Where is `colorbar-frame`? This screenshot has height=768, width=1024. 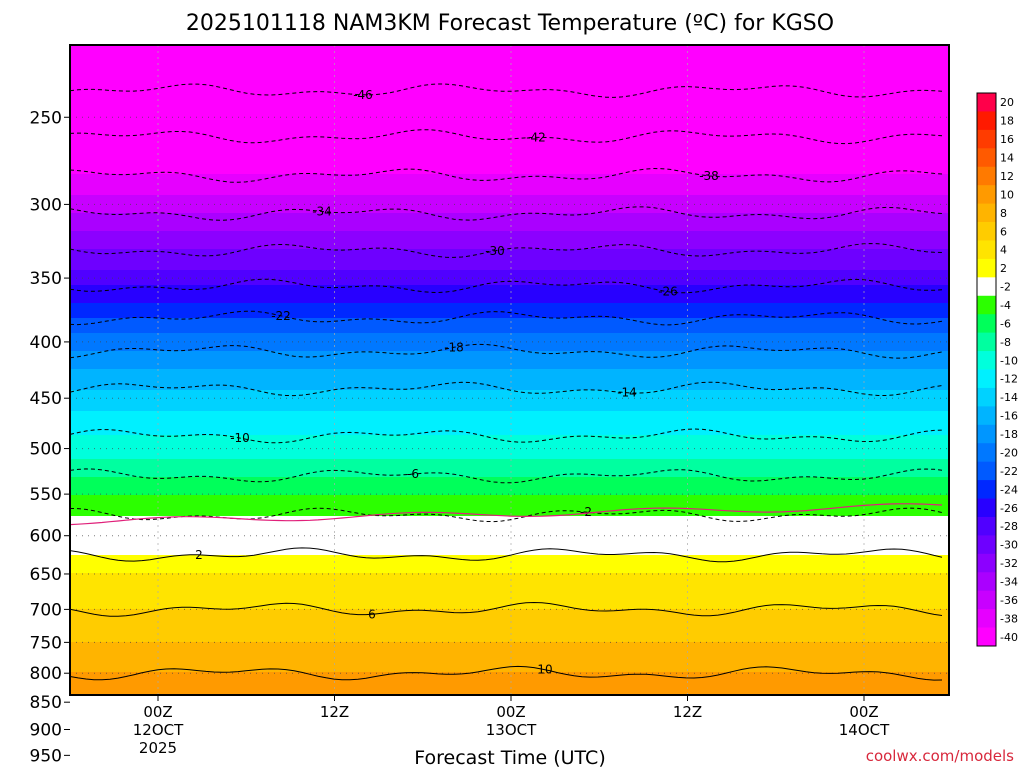
colorbar-frame is located at coordinates (986, 369).